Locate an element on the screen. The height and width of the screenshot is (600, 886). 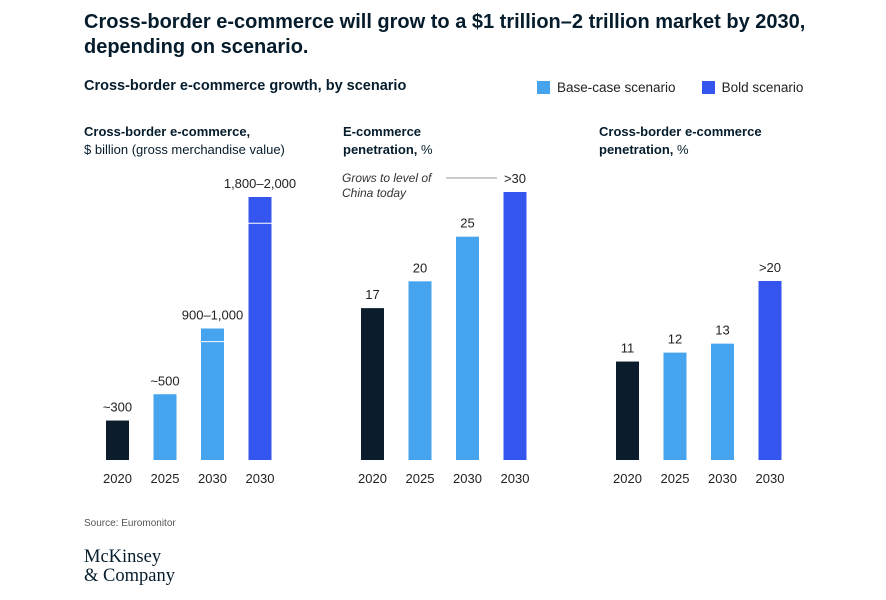
legend-item-base: Base-case scenario is located at coordinates (606, 87).